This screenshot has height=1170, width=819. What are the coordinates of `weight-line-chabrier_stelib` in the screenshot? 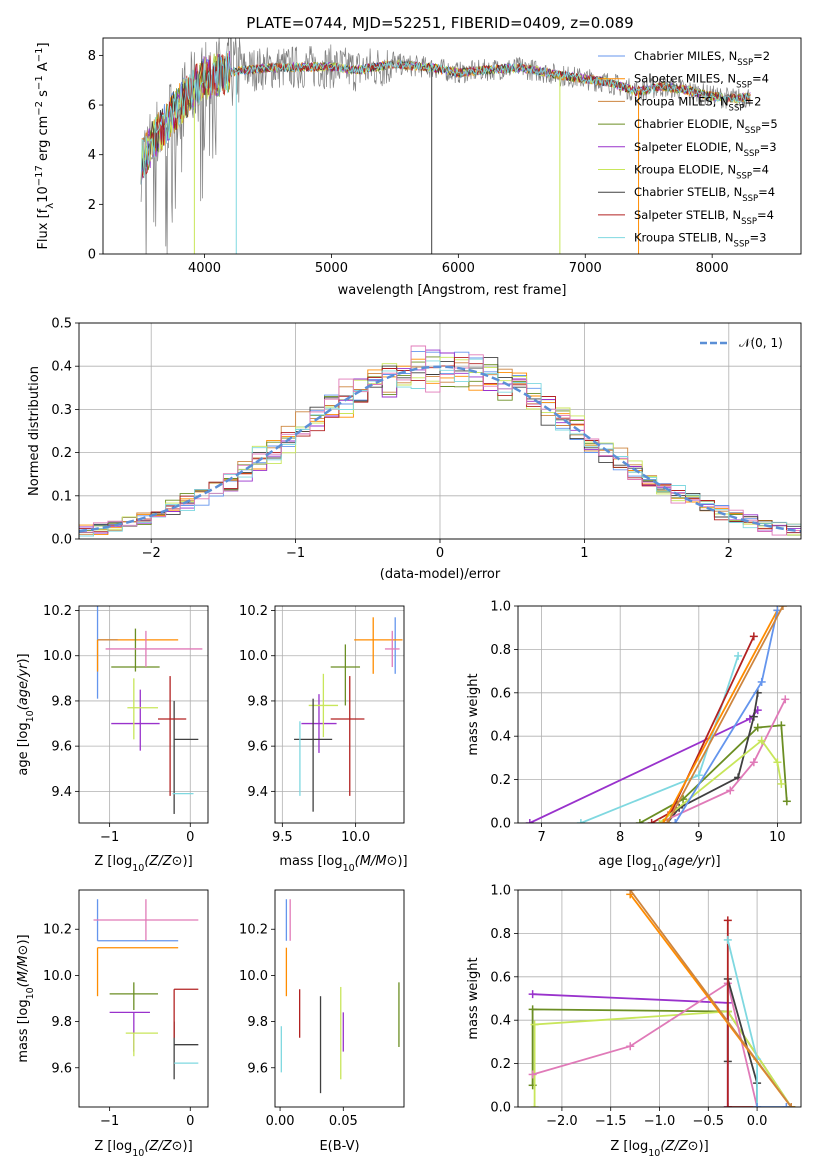 It's located at (712, 757).